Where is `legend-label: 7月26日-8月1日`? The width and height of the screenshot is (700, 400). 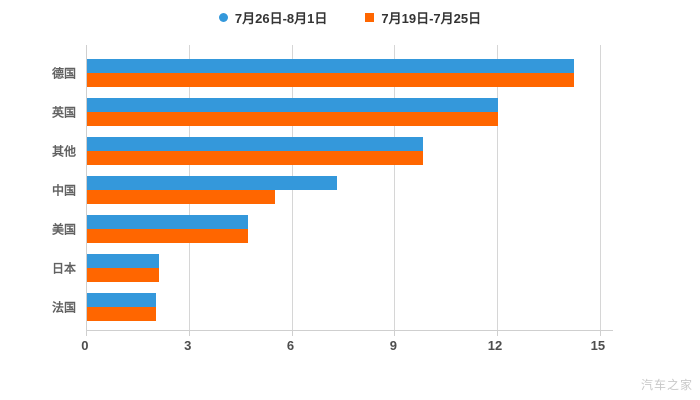 legend-label: 7月26日-8月1日 is located at coordinates (281, 18).